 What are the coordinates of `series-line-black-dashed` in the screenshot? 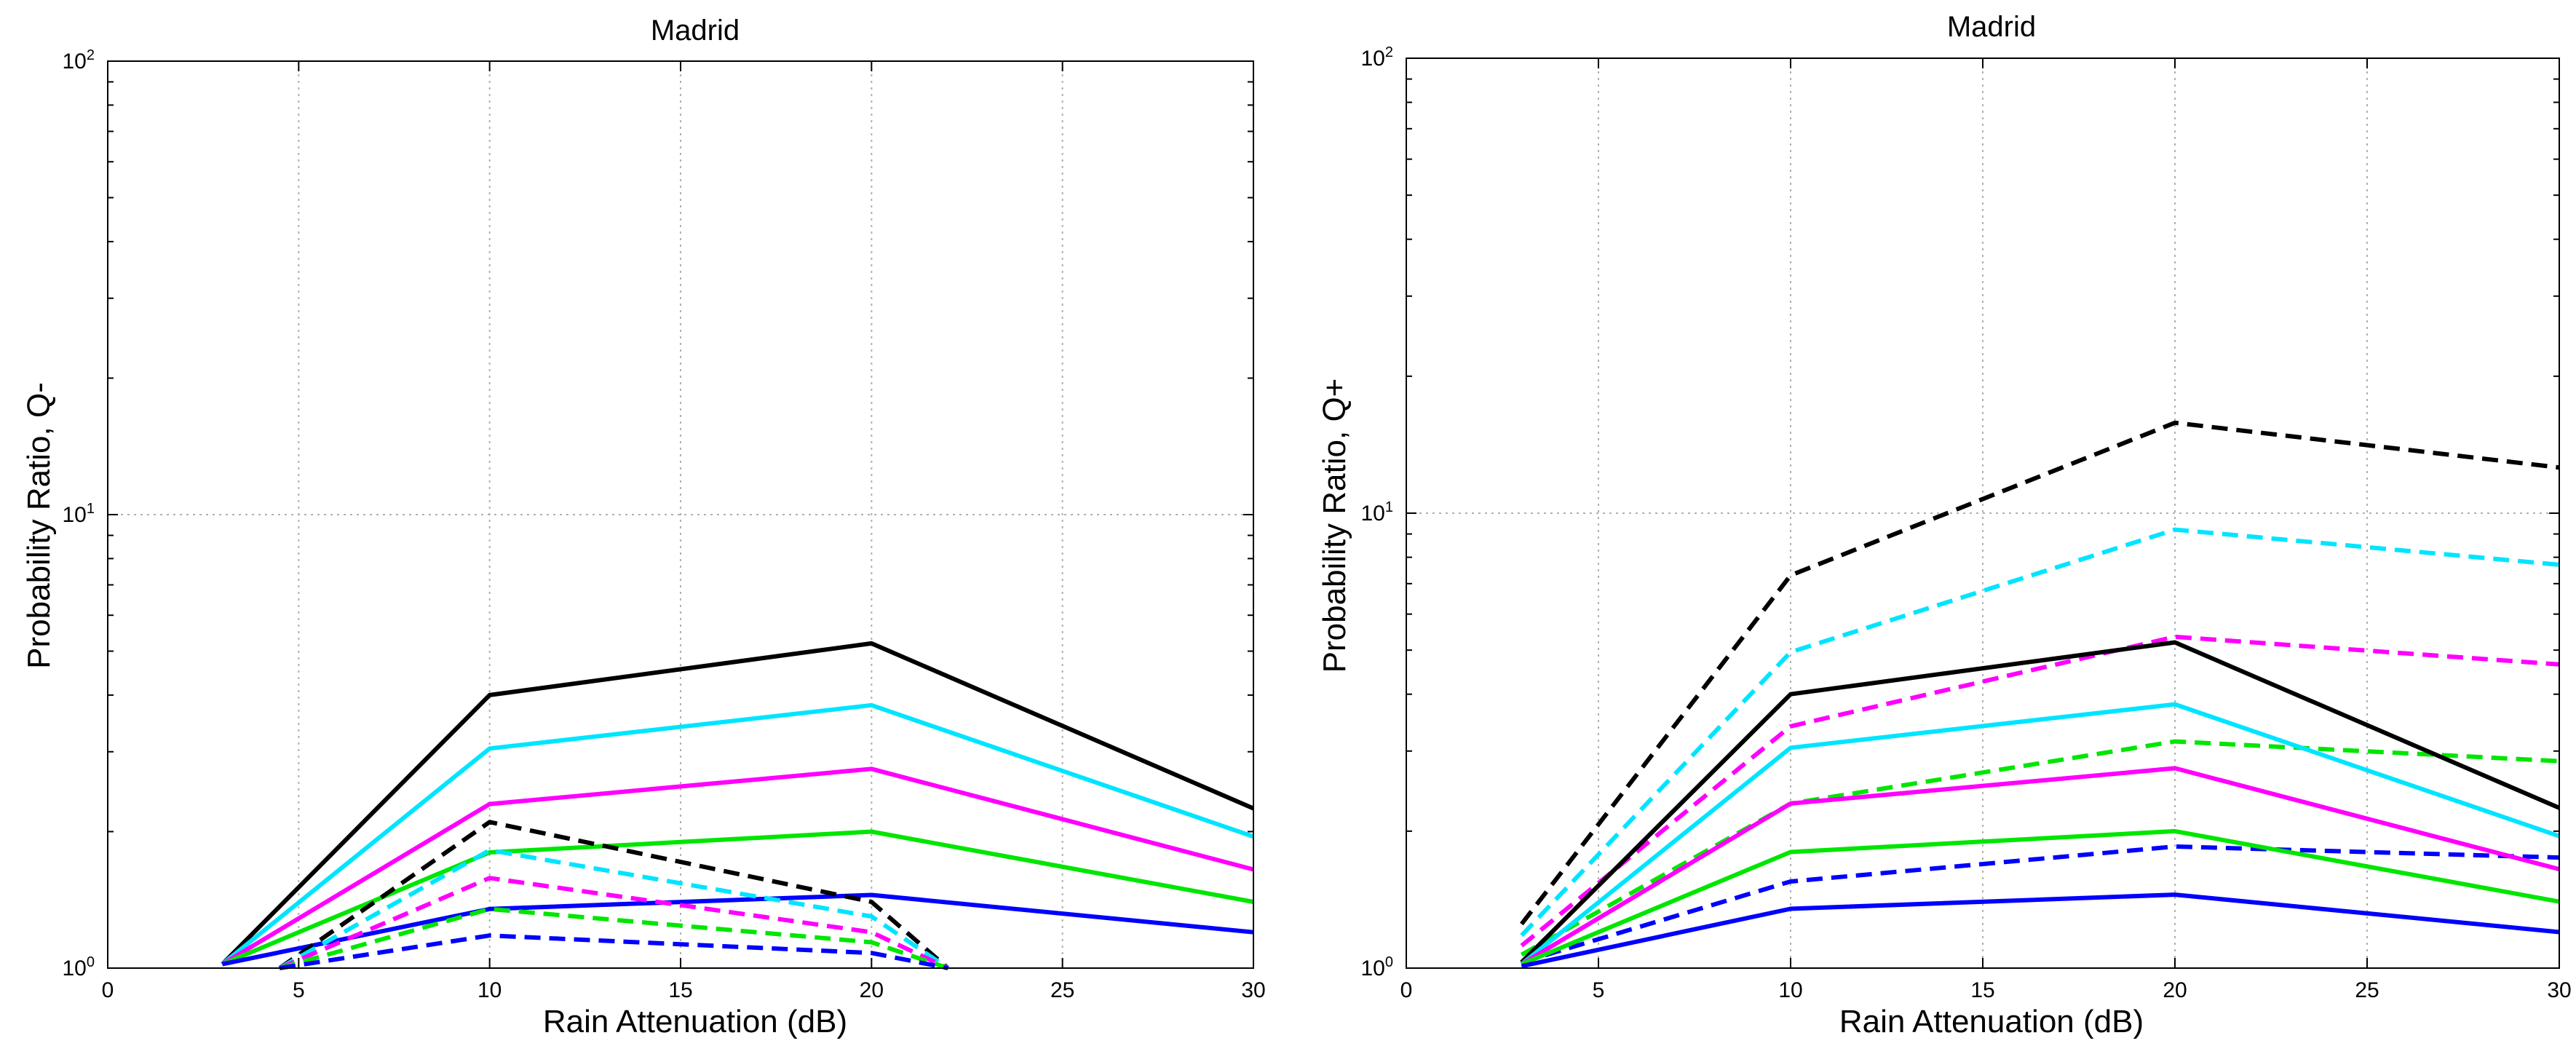 It's located at (614, 895).